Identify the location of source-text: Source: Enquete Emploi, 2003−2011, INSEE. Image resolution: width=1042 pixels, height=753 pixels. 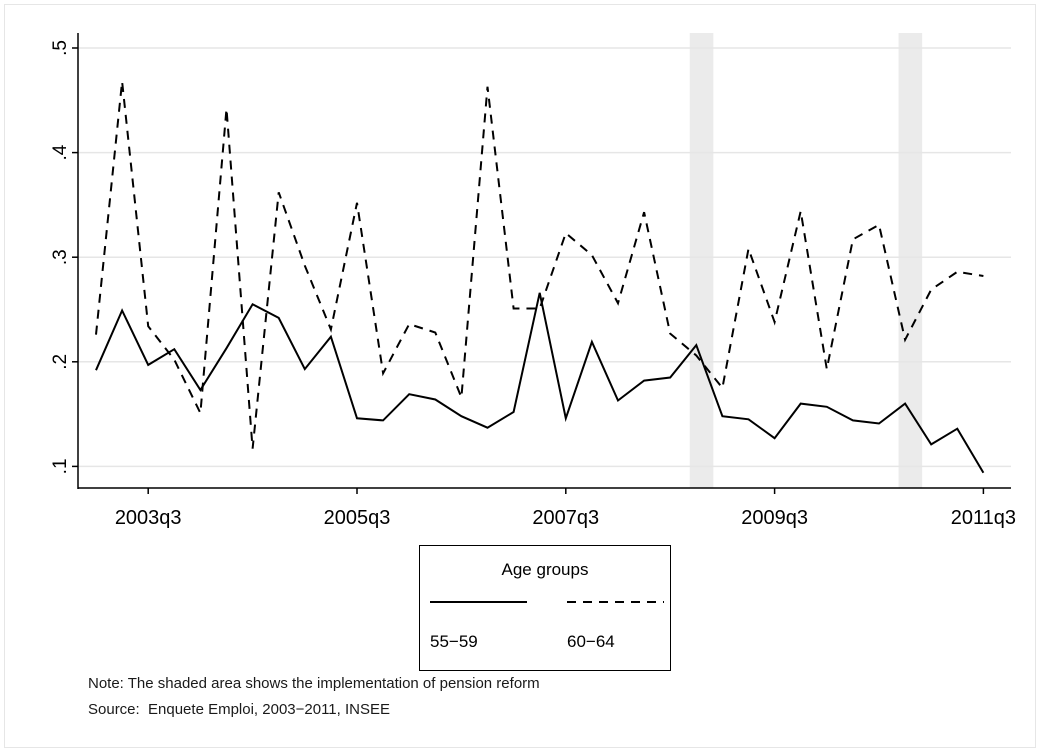
(239, 709).